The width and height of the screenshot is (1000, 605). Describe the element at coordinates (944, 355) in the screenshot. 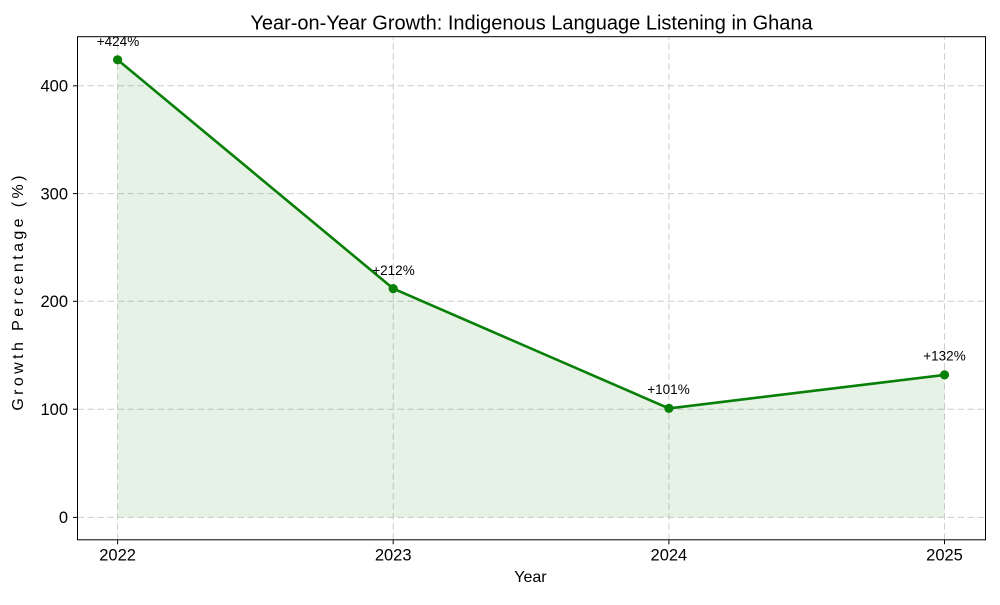

I see `svg-text: +132%` at that location.